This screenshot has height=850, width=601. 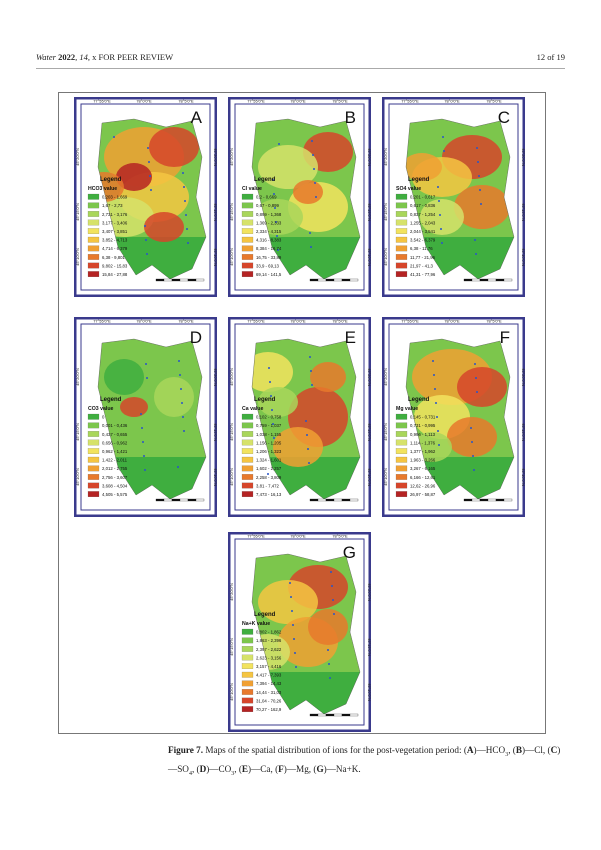 What do you see at coordinates (105, 57) in the screenshot?
I see `header-citation: Water 2022, 14, x FOR PEER REVIEW` at bounding box center [105, 57].